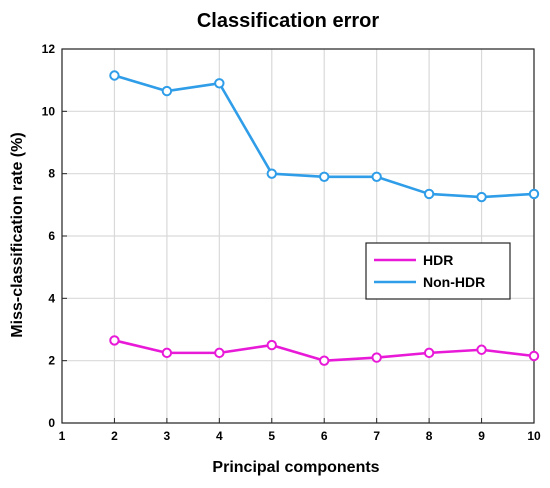 This screenshot has height=488, width=550. What do you see at coordinates (51, 423) in the screenshot?
I see `y-tick-label: 0` at bounding box center [51, 423].